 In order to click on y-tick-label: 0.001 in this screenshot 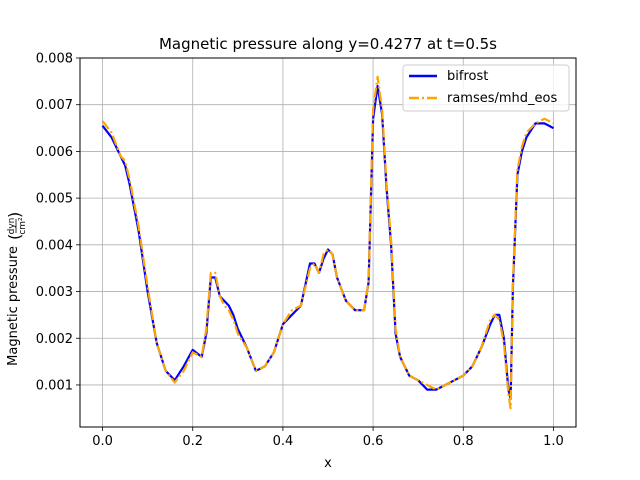, I will do `click(54, 385)`.